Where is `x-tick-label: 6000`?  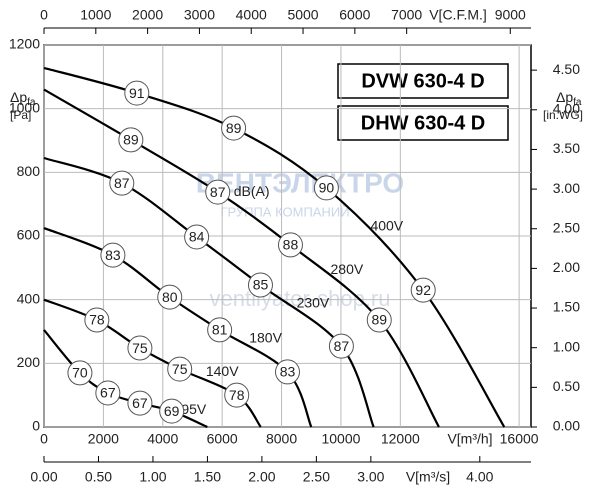 x-tick-label: 6000 is located at coordinates (222, 439).